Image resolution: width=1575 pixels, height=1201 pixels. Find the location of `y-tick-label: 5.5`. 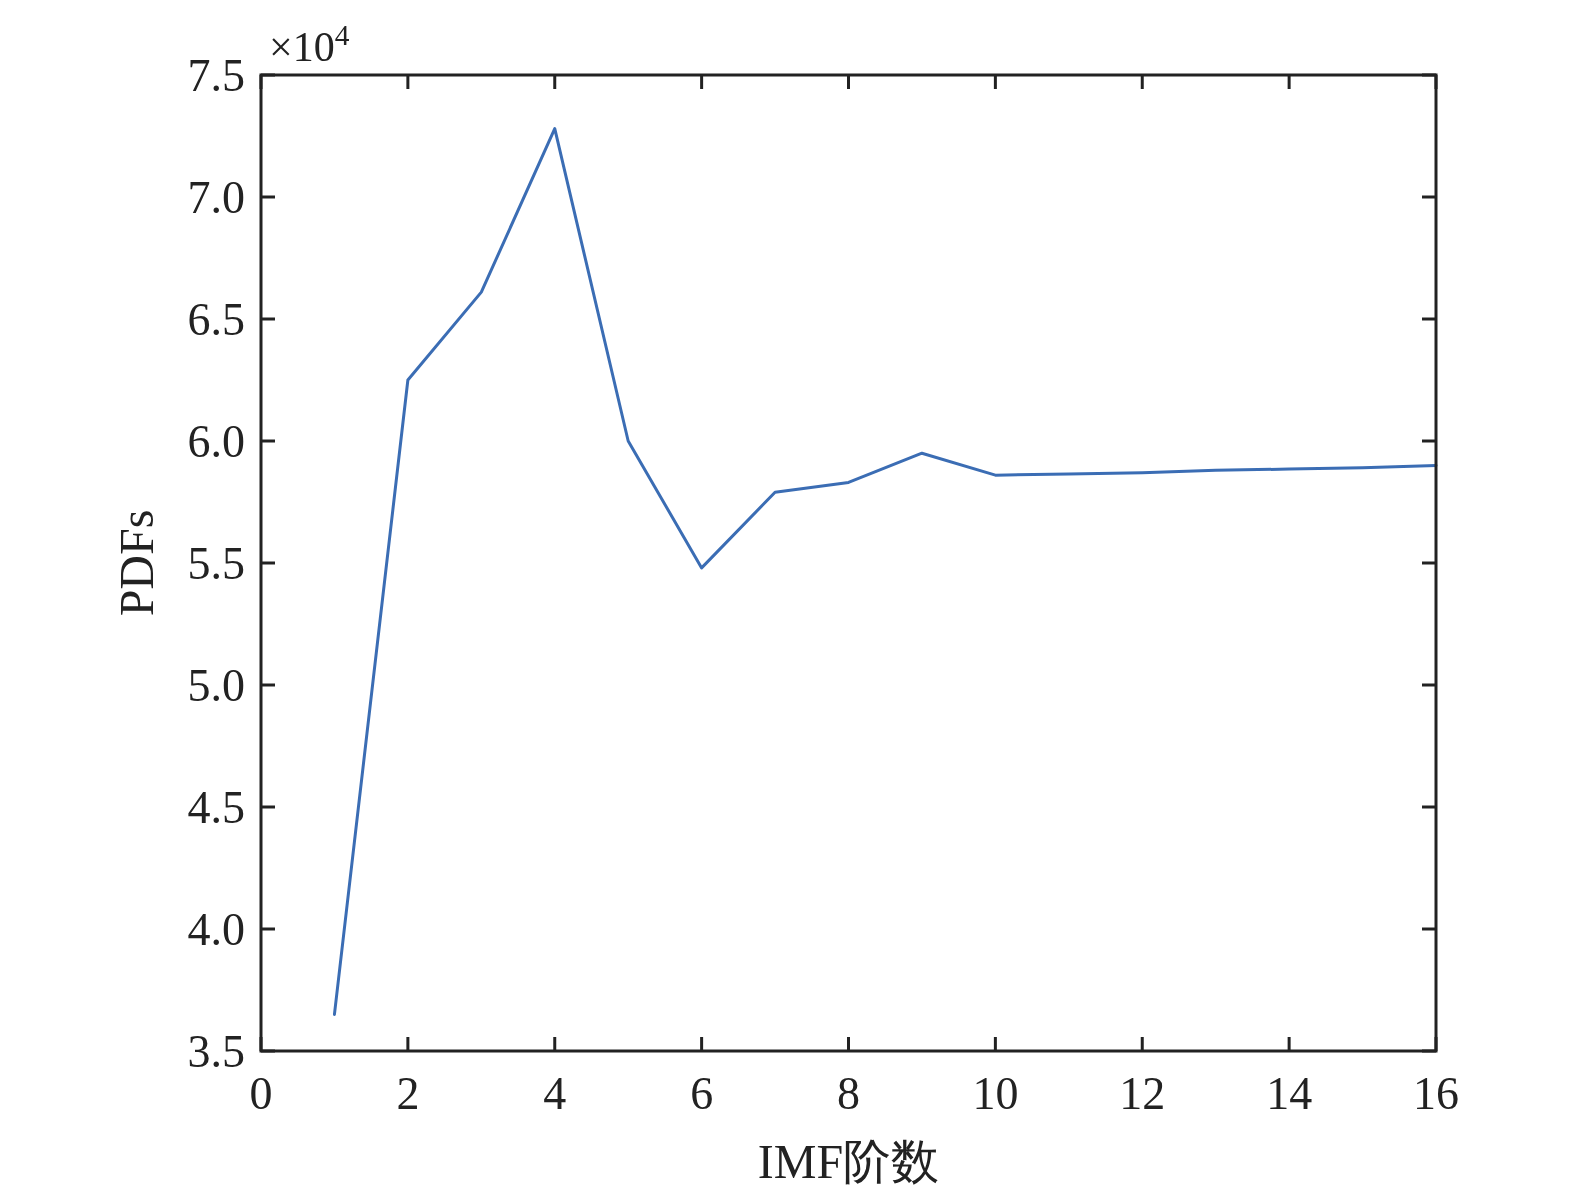

y-tick-label: 5.5 is located at coordinates (216, 563).